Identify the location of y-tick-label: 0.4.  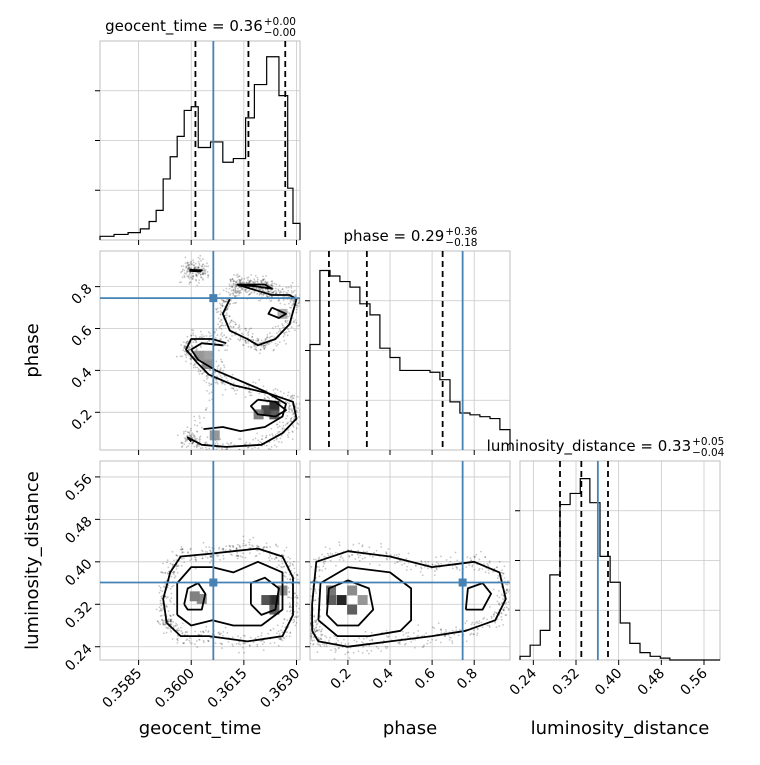
(82, 378).